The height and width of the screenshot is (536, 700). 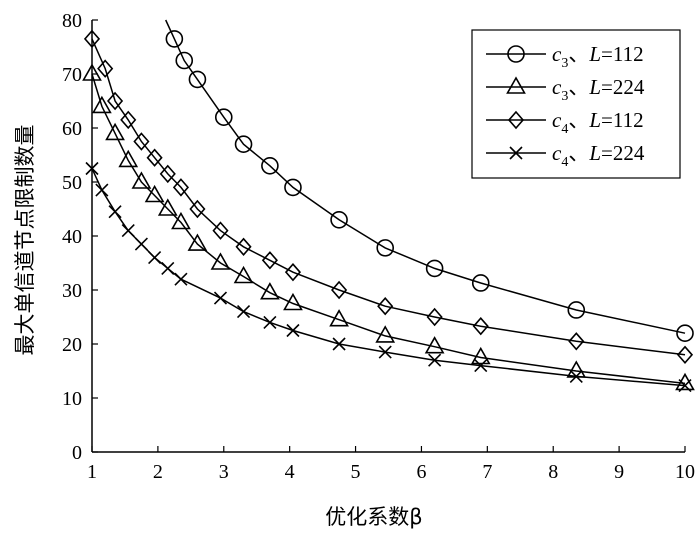 I want to click on x-tick-label: 3, so click(x=224, y=472).